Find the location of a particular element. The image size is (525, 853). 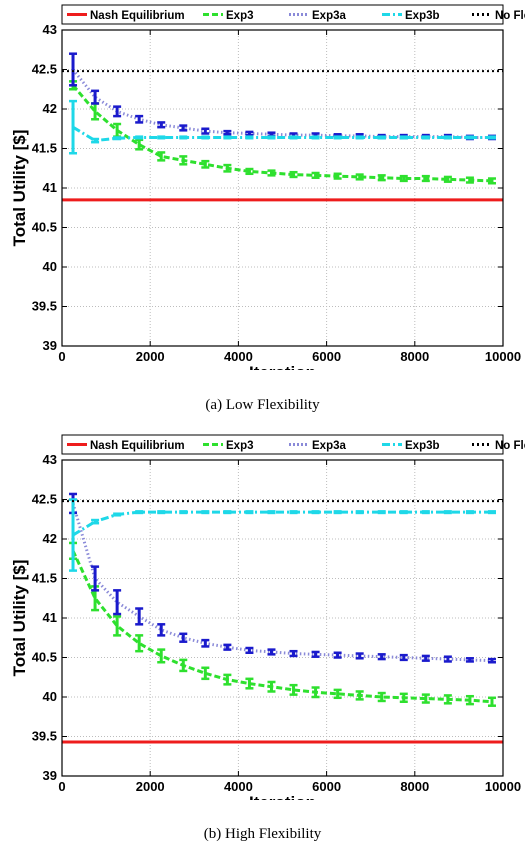

caption-low-flexibility: (a) Low Flexibility is located at coordinates (262, 405).